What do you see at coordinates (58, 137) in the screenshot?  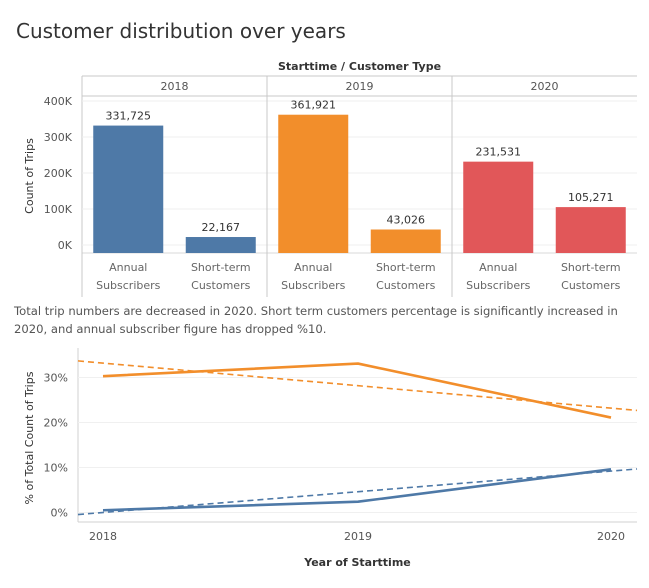 I see `y-tick-label: 300K` at bounding box center [58, 137].